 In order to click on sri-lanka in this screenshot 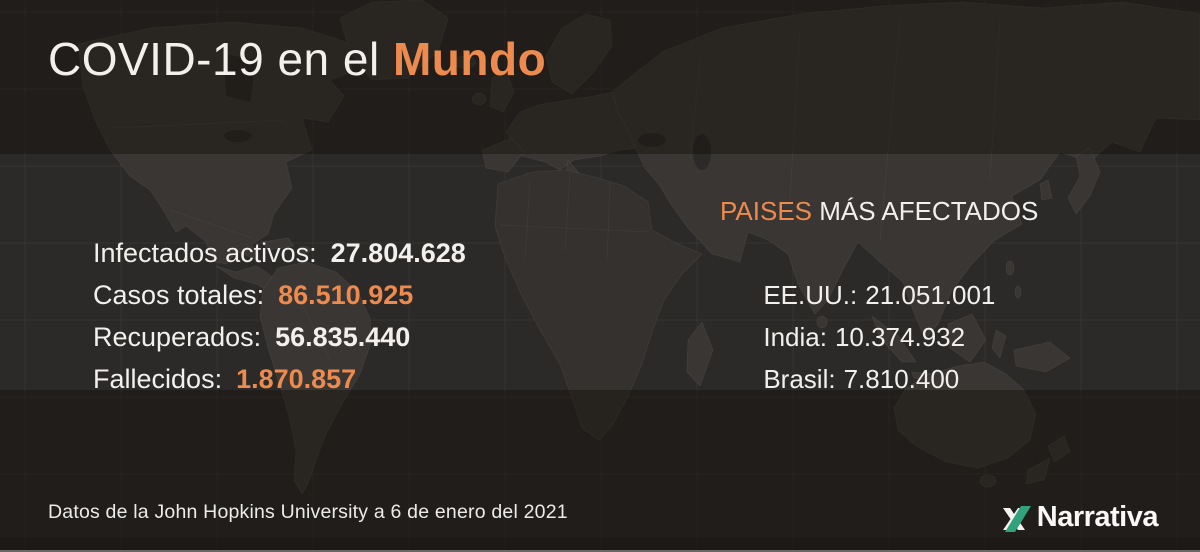, I will do `click(822, 322)`.